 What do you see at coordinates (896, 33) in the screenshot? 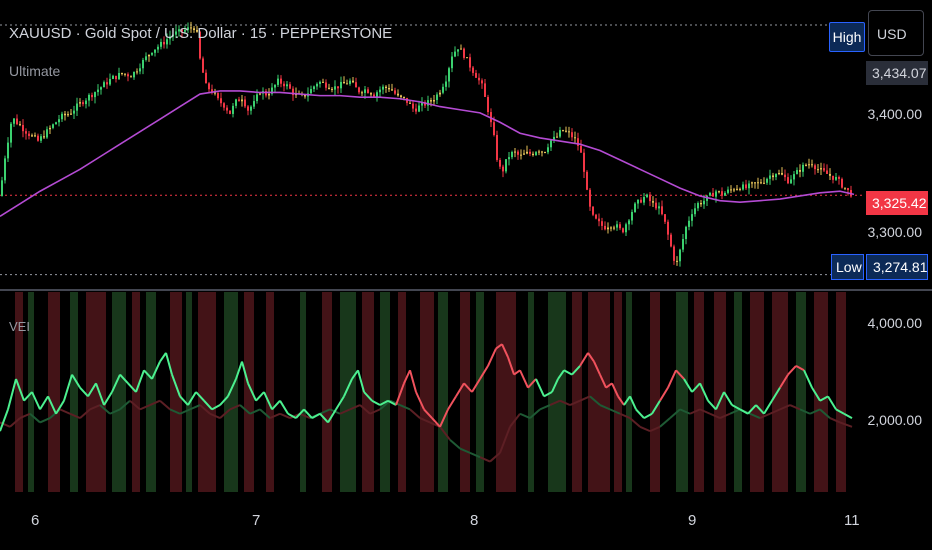
I see `currency-button: USD` at bounding box center [896, 33].